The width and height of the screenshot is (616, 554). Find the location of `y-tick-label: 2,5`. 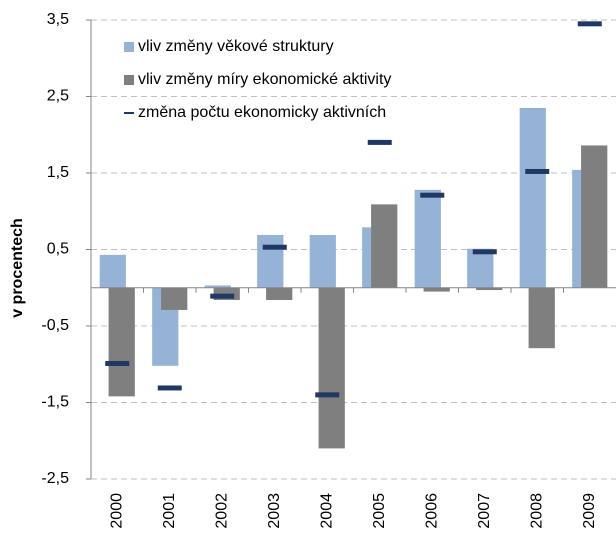

y-tick-label: 2,5 is located at coordinates (58, 96).